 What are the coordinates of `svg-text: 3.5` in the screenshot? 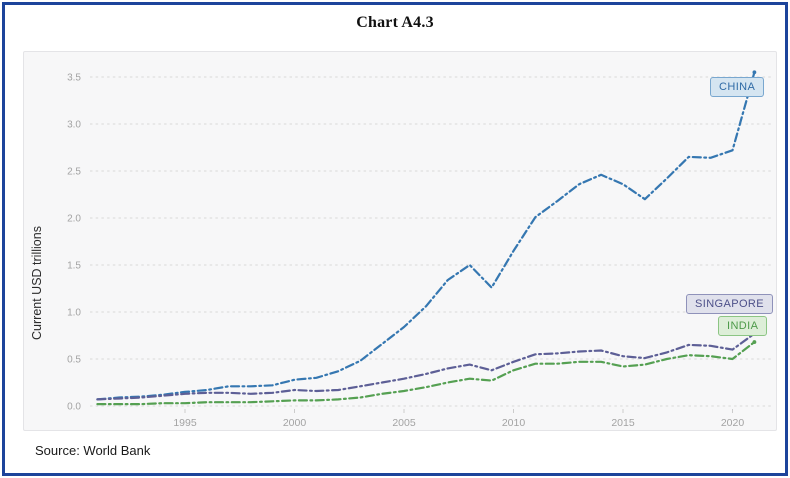 It's located at (74, 78).